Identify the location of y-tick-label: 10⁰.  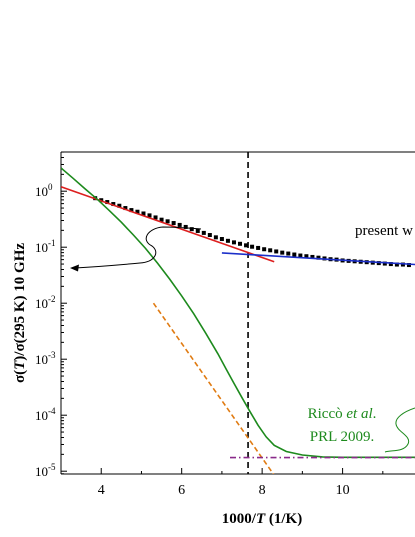
(44, 190).